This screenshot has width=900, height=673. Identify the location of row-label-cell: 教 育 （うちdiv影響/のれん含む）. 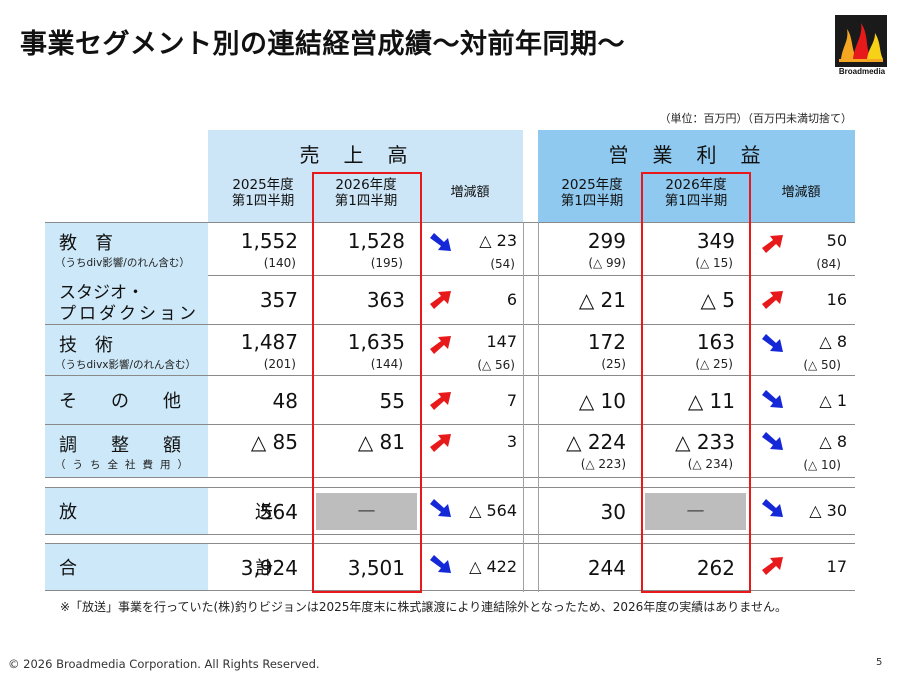
(126, 249).